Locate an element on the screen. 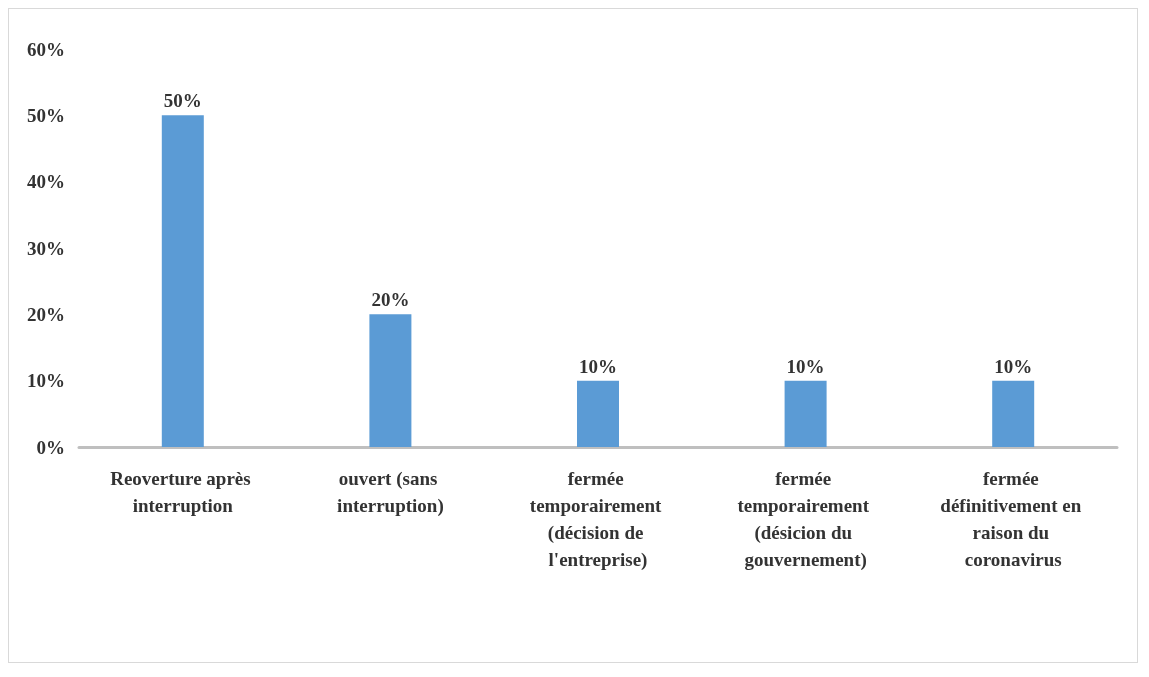 This screenshot has height=677, width=1149. data-label: 20% is located at coordinates (390, 300).